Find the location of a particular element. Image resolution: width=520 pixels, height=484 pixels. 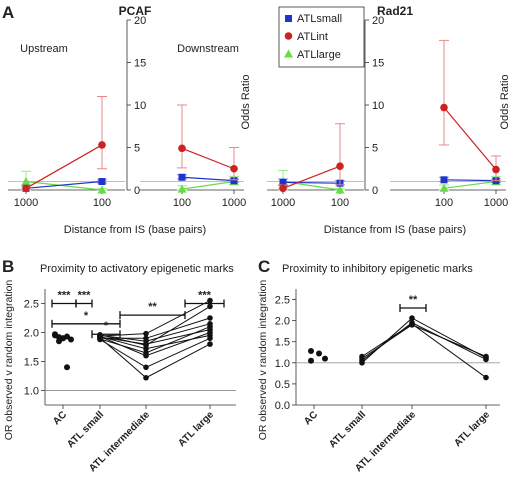

pcaf-ylabel: Odds Ratio is located at coordinates (246, 101).